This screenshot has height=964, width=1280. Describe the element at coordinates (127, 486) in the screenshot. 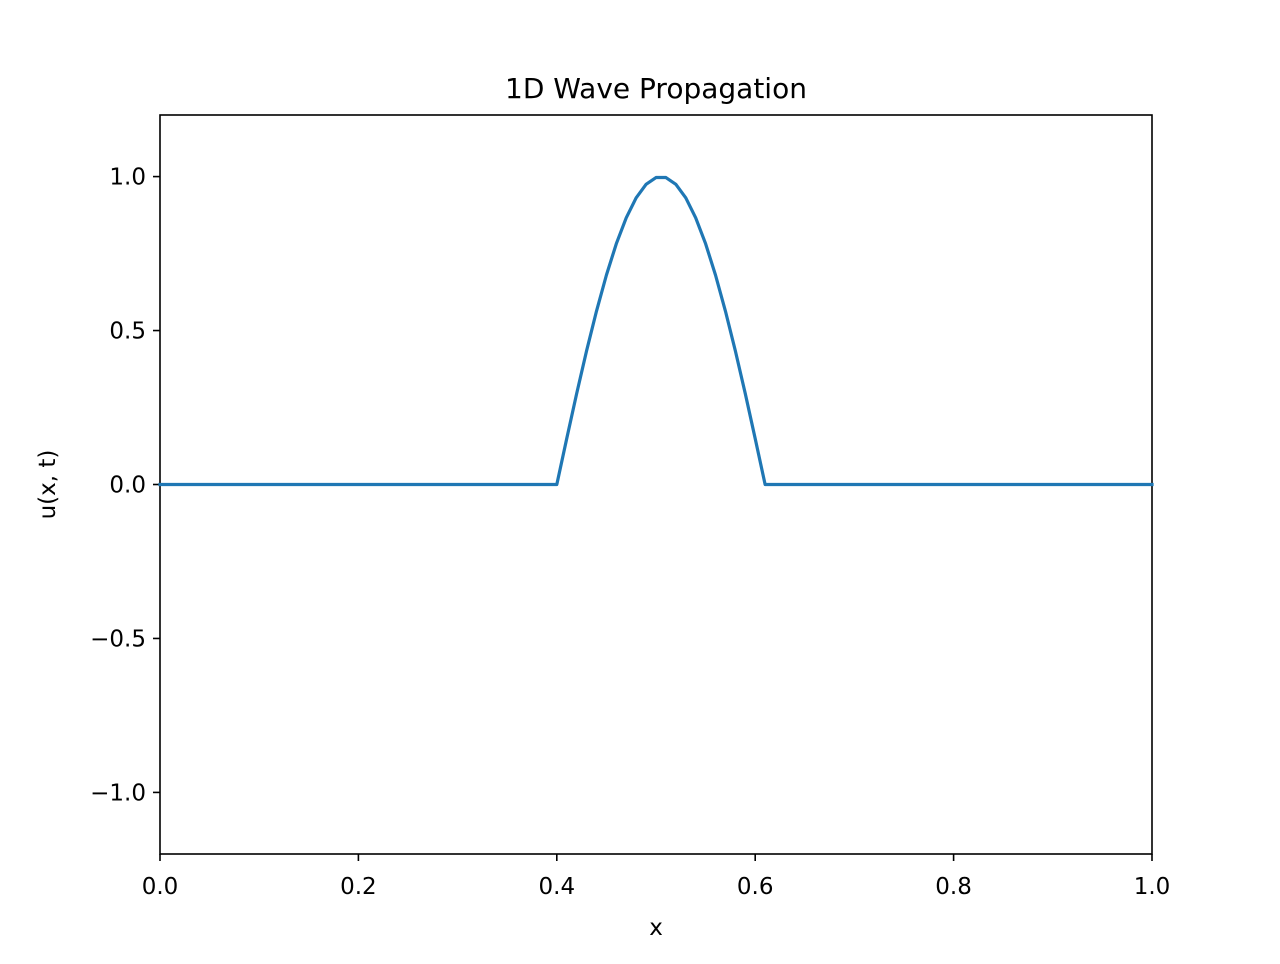

I see `y-tick-label: 0.0` at that location.